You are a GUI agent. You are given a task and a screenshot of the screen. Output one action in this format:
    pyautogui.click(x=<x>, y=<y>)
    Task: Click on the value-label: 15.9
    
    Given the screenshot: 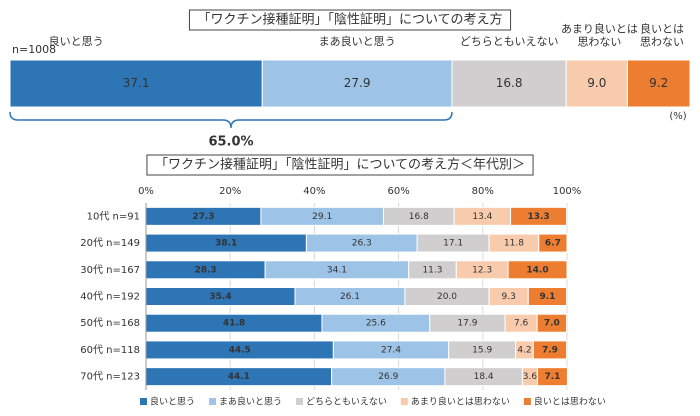 What is the action you would take?
    pyautogui.click(x=482, y=350)
    